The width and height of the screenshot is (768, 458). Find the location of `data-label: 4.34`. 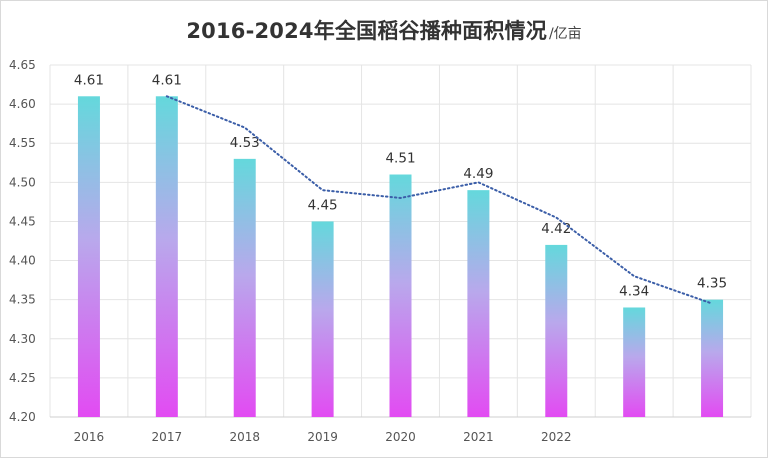

data-label: 4.34 is located at coordinates (634, 291).